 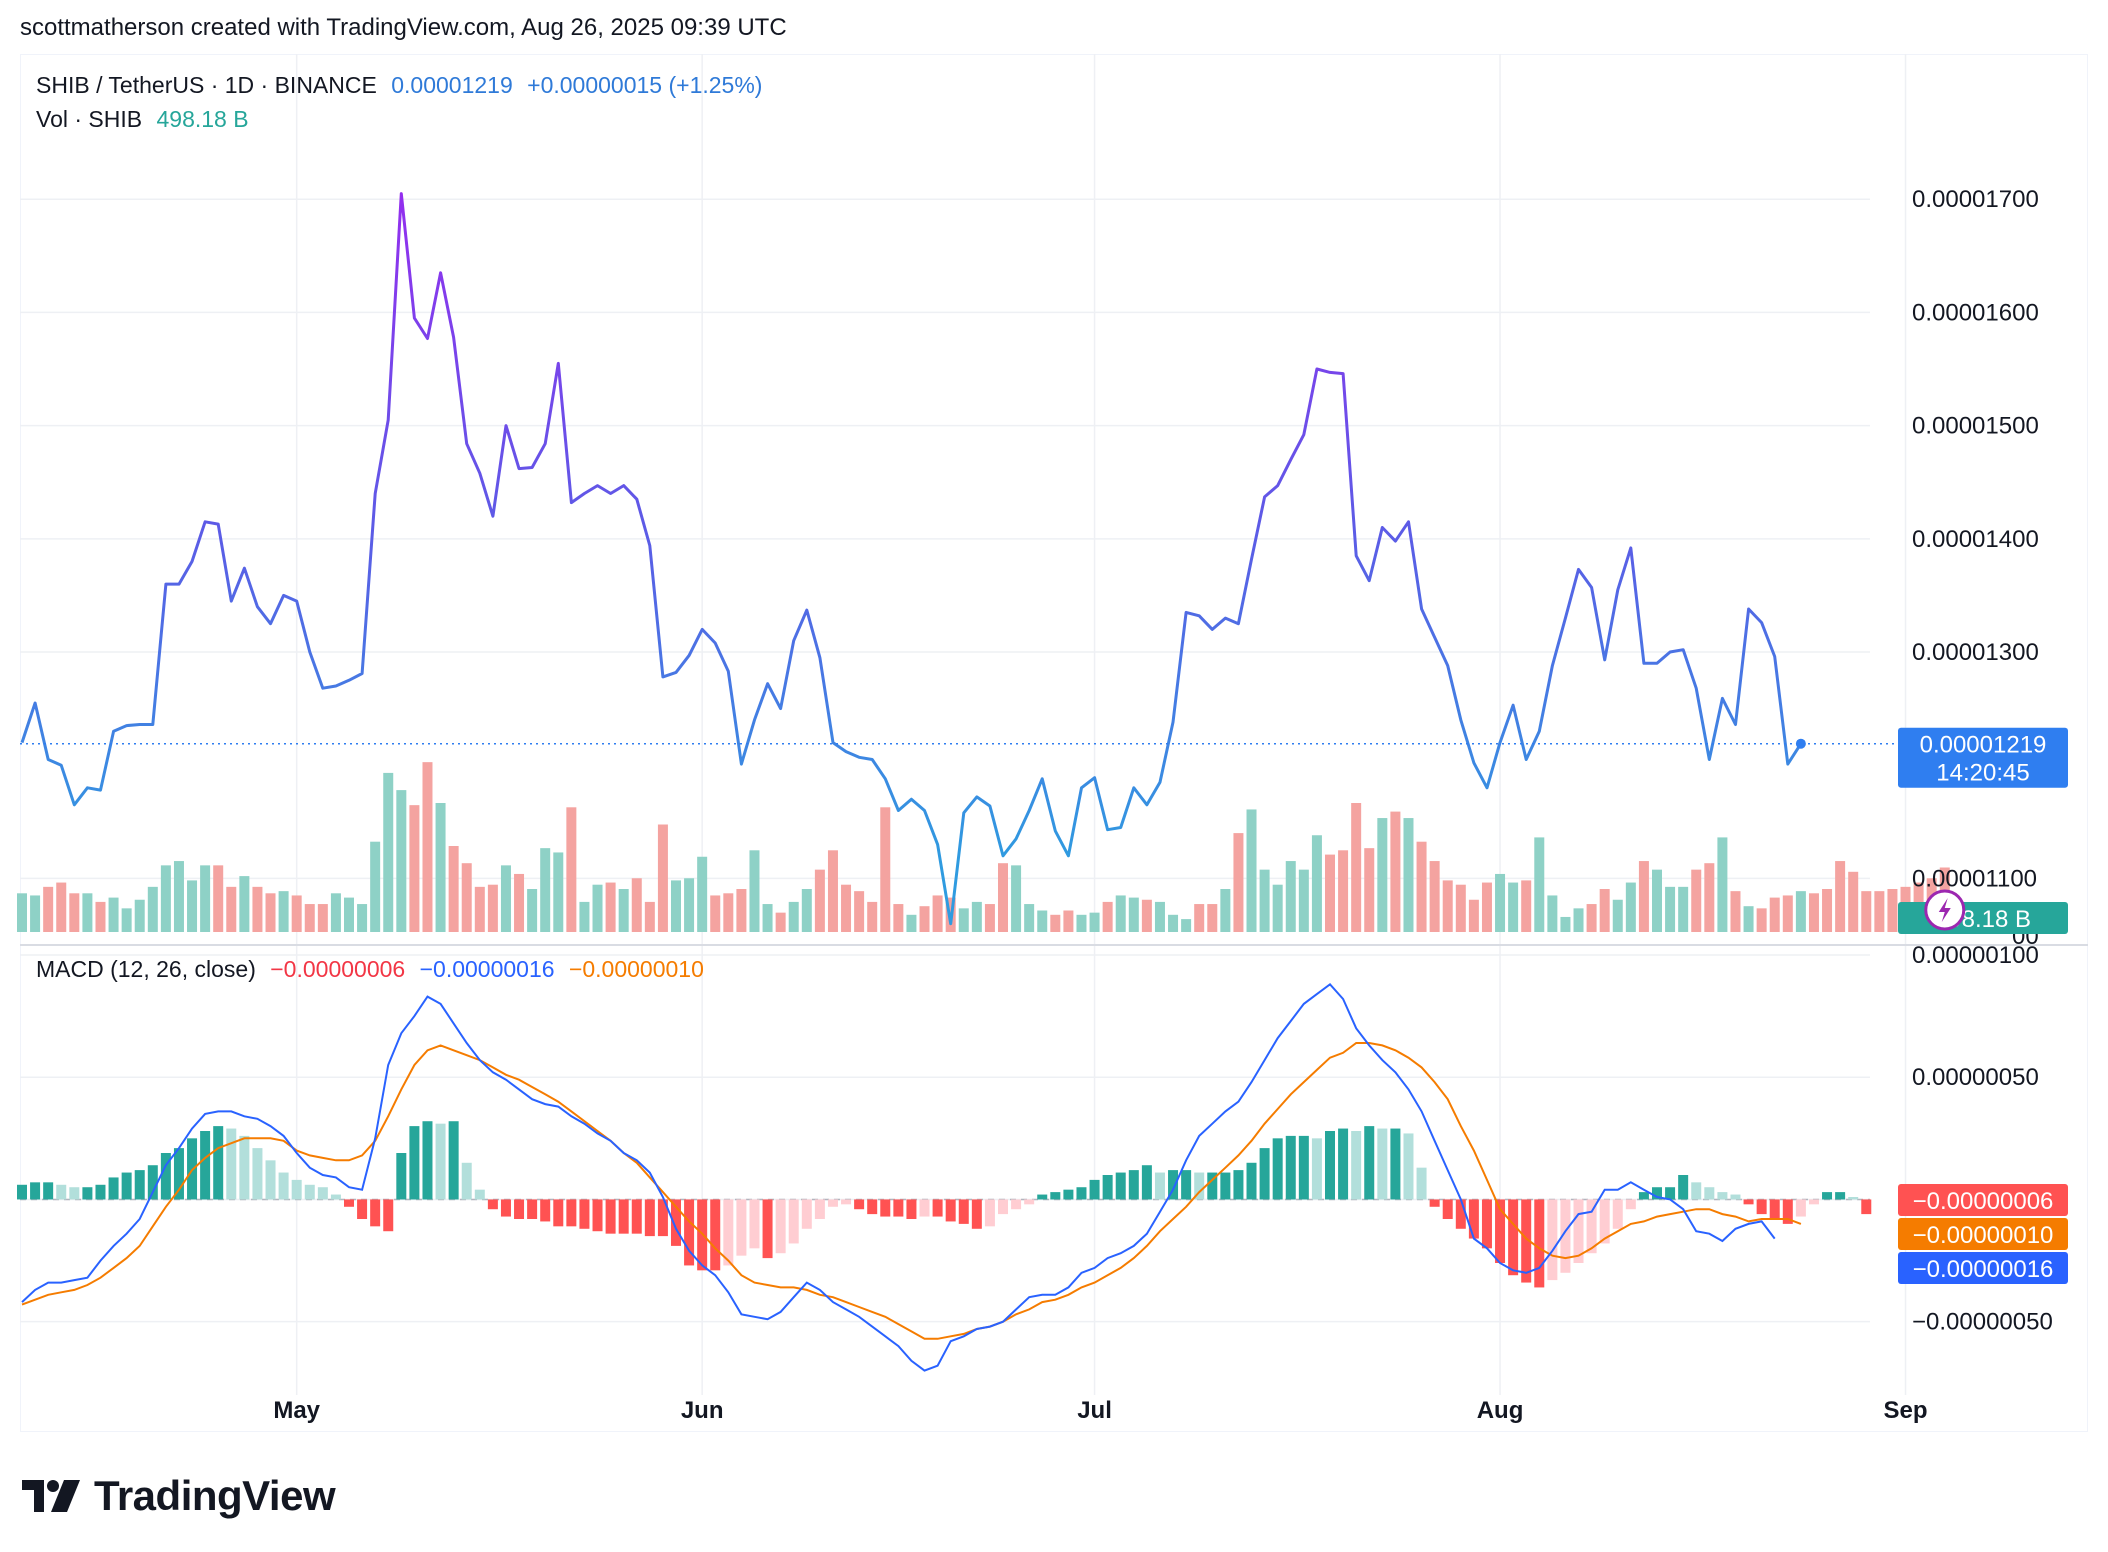 What do you see at coordinates (51, 1496) in the screenshot?
I see `tradingview-logo-icon` at bounding box center [51, 1496].